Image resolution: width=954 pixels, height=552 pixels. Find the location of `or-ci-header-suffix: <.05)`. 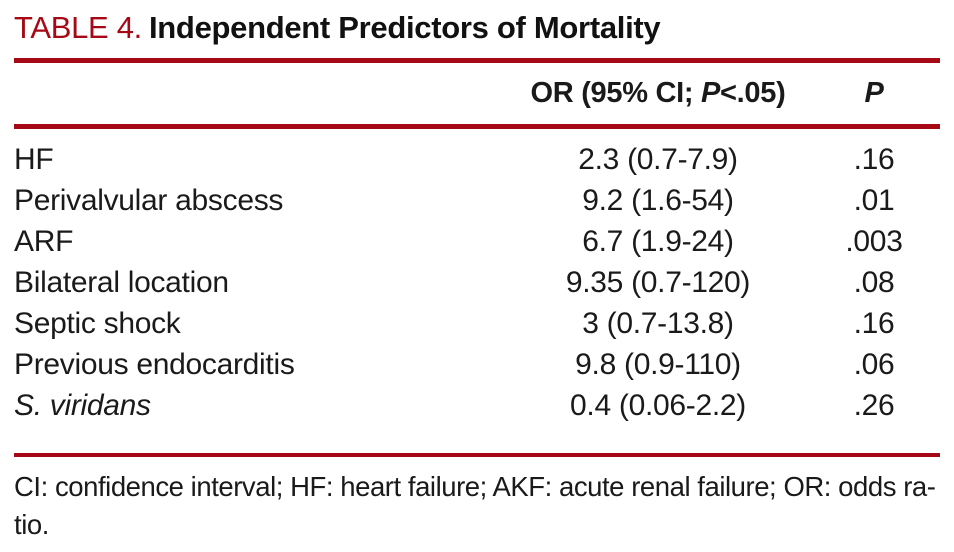

or-ci-header-suffix: <.05) is located at coordinates (753, 93).